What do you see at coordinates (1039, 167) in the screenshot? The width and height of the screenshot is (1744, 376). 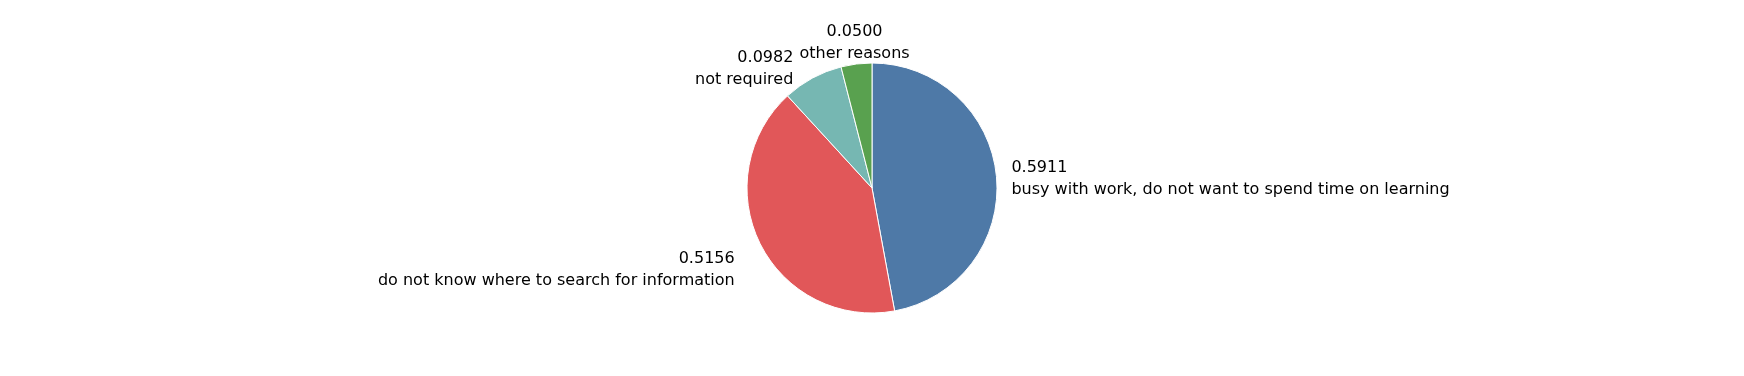 I see `data-label: 0.5911` at bounding box center [1039, 167].